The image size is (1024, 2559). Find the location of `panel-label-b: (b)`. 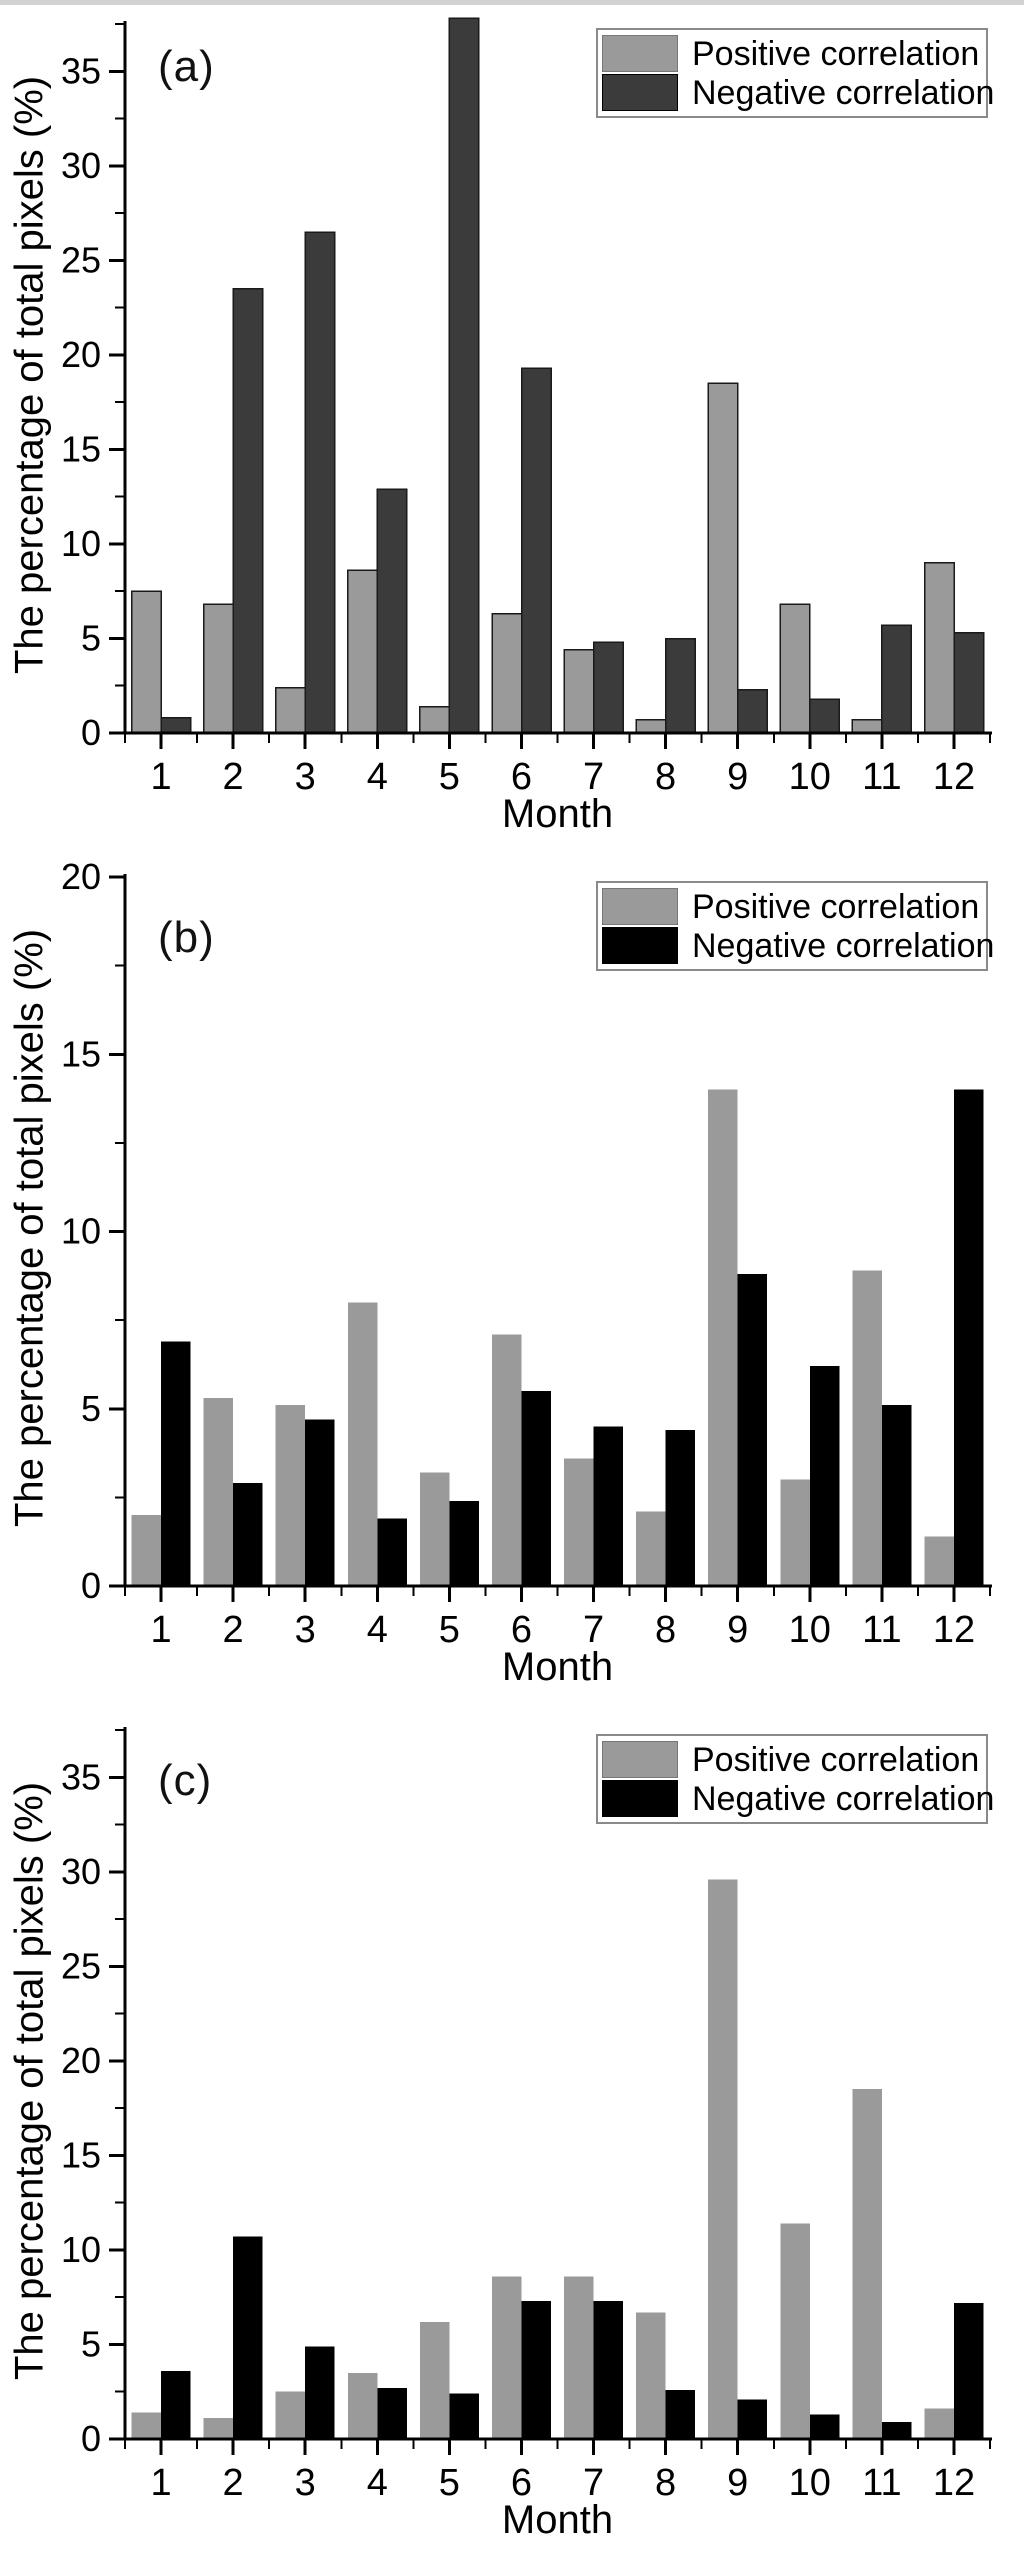

panel-label-b: (b) is located at coordinates (186, 937).